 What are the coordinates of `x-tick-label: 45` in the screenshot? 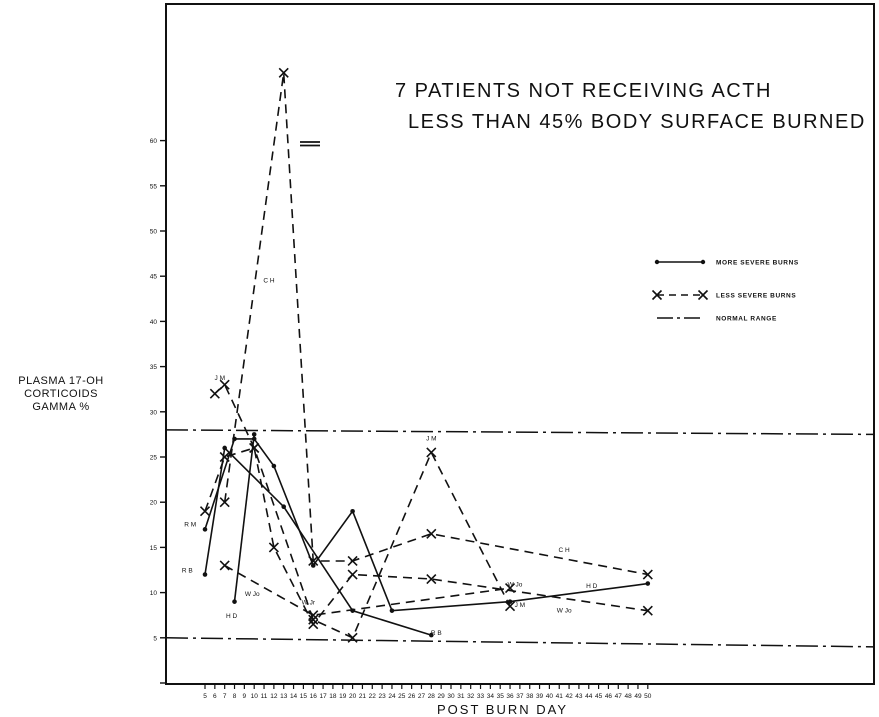 It's located at (599, 696).